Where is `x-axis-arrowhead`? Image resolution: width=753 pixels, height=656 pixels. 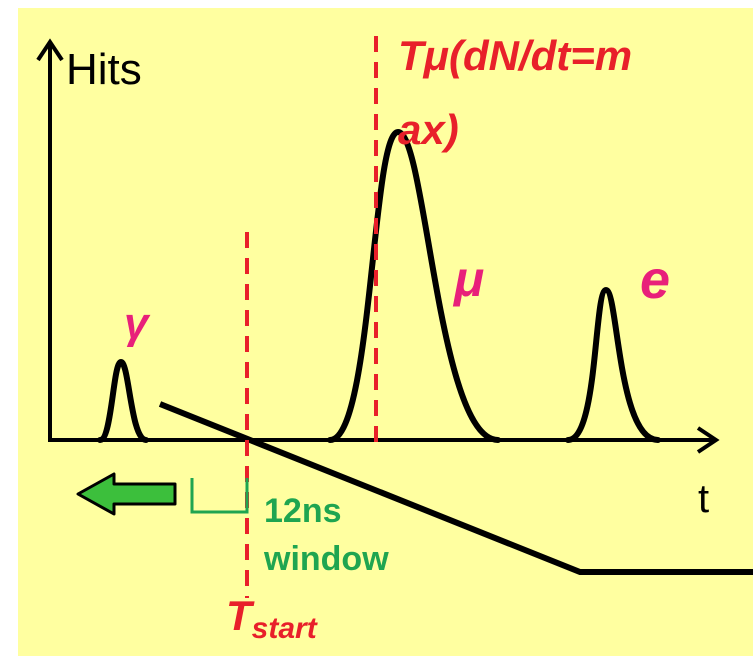 x-axis-arrowhead is located at coordinates (708, 440).